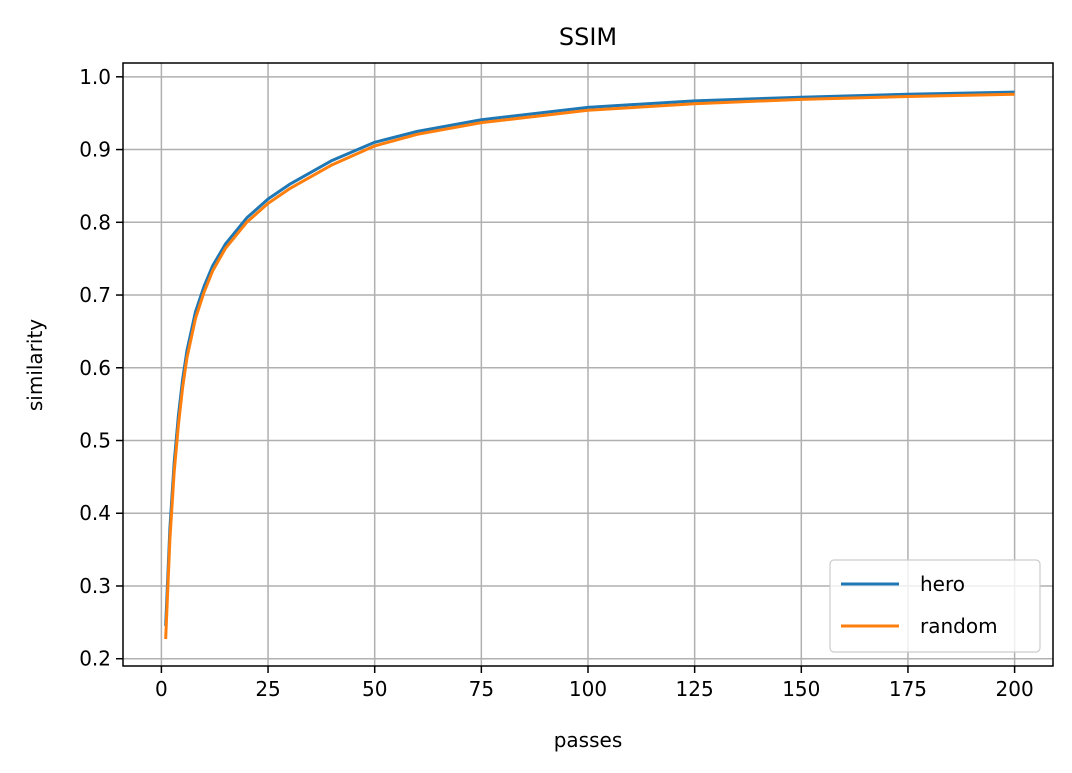  I want to click on y-tick-label: 0.7, so click(95, 295).